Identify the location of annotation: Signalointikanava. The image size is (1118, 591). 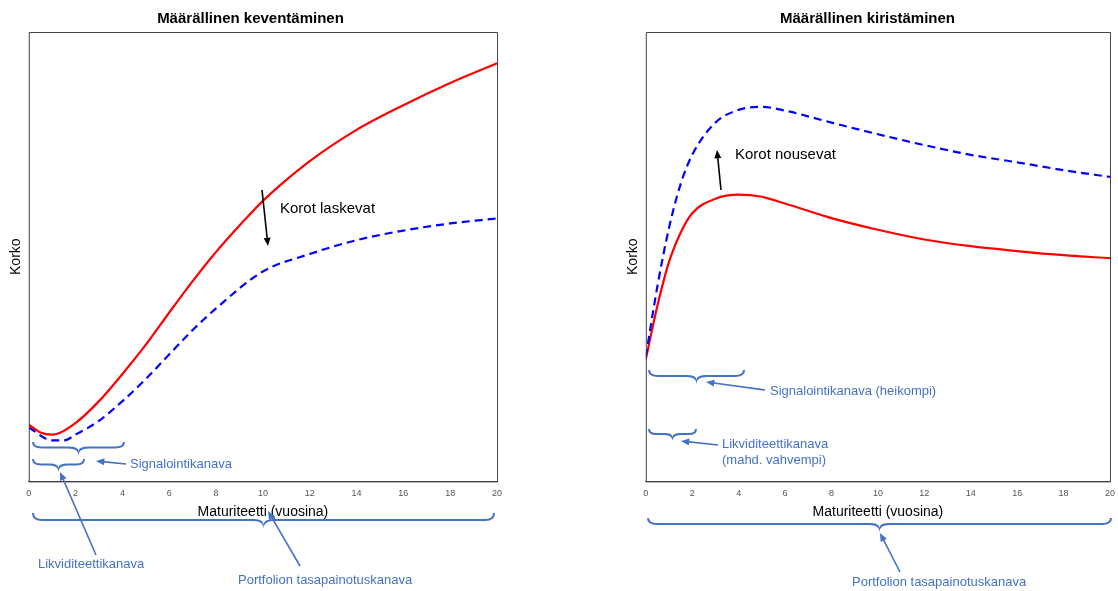
(181, 464).